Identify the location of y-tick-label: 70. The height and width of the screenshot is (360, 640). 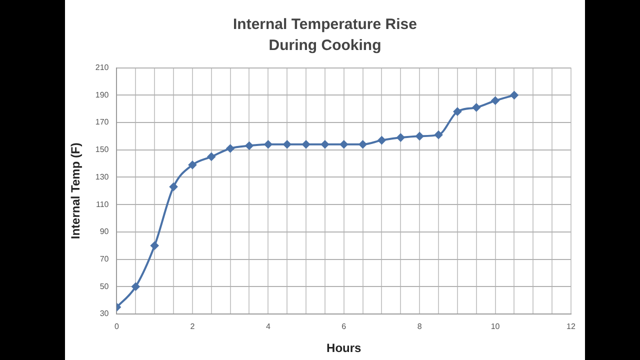
(105, 259).